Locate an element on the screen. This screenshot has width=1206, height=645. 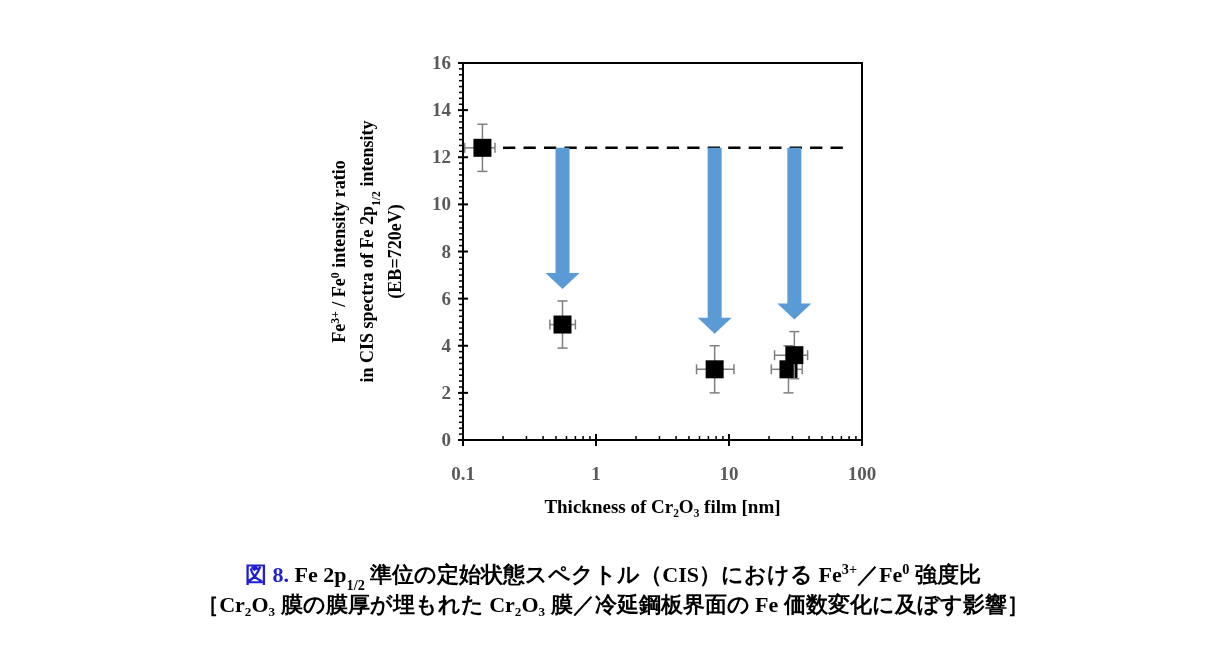
x-tick-label: 0.1 is located at coordinates (463, 473).